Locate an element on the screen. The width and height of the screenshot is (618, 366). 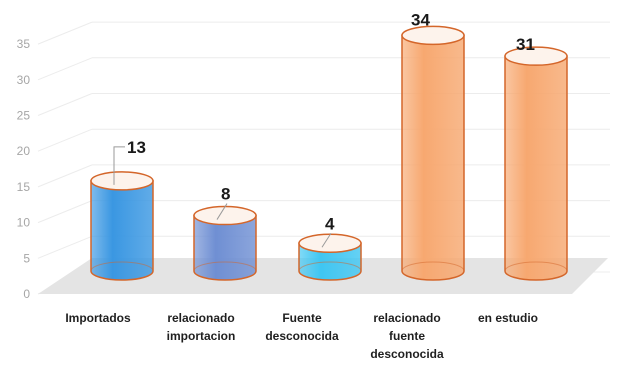
data-label: 31 is located at coordinates (525, 44).